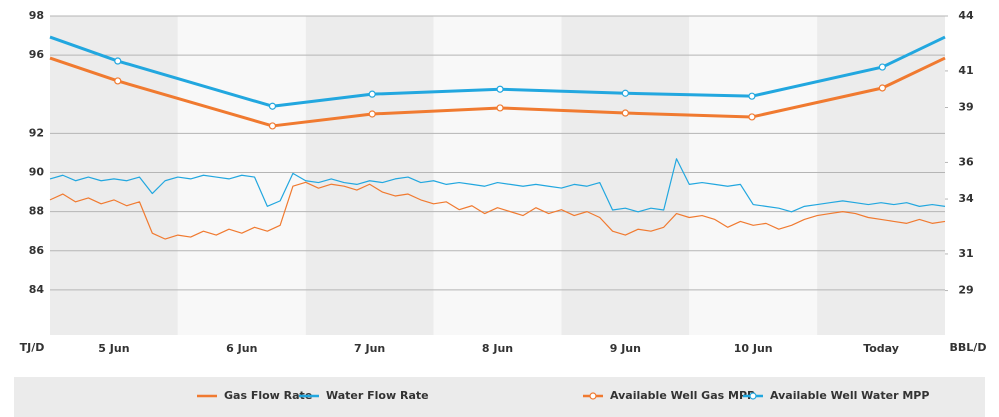 This screenshot has width=999, height=417. What do you see at coordinates (966, 161) in the screenshot?
I see `y2-tick-label: 36` at bounding box center [966, 161].